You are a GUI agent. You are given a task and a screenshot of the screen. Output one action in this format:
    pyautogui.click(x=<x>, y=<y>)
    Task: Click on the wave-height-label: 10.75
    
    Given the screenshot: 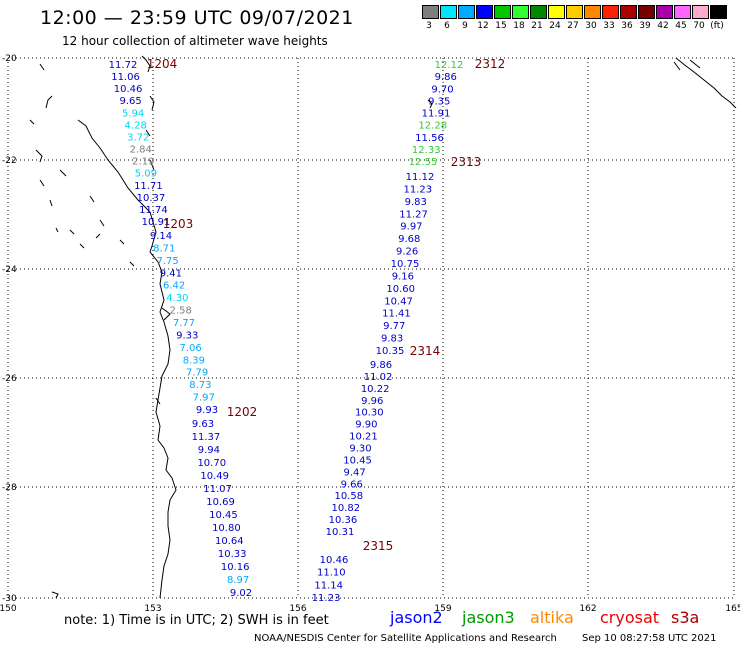 What is the action you would take?
    pyautogui.click(x=405, y=264)
    